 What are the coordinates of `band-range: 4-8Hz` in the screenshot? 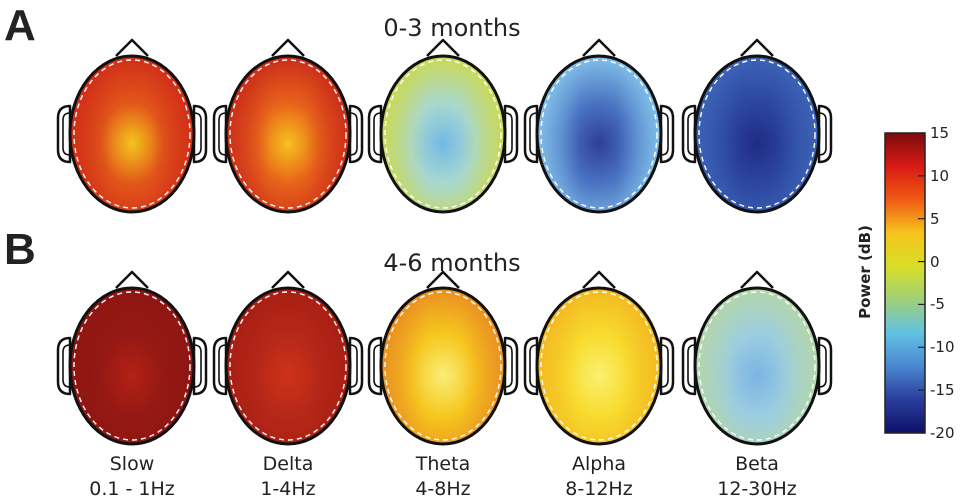 It's located at (443, 489).